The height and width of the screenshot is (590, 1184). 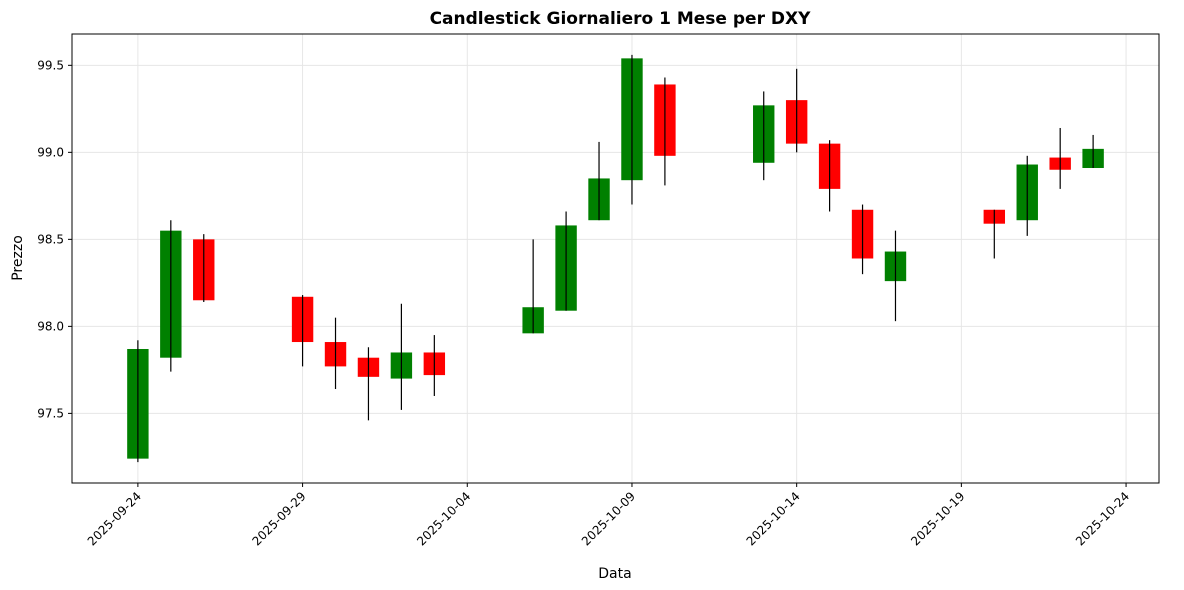 What do you see at coordinates (278, 518) in the screenshot?
I see `x-tick-label: 2025-09-29` at bounding box center [278, 518].